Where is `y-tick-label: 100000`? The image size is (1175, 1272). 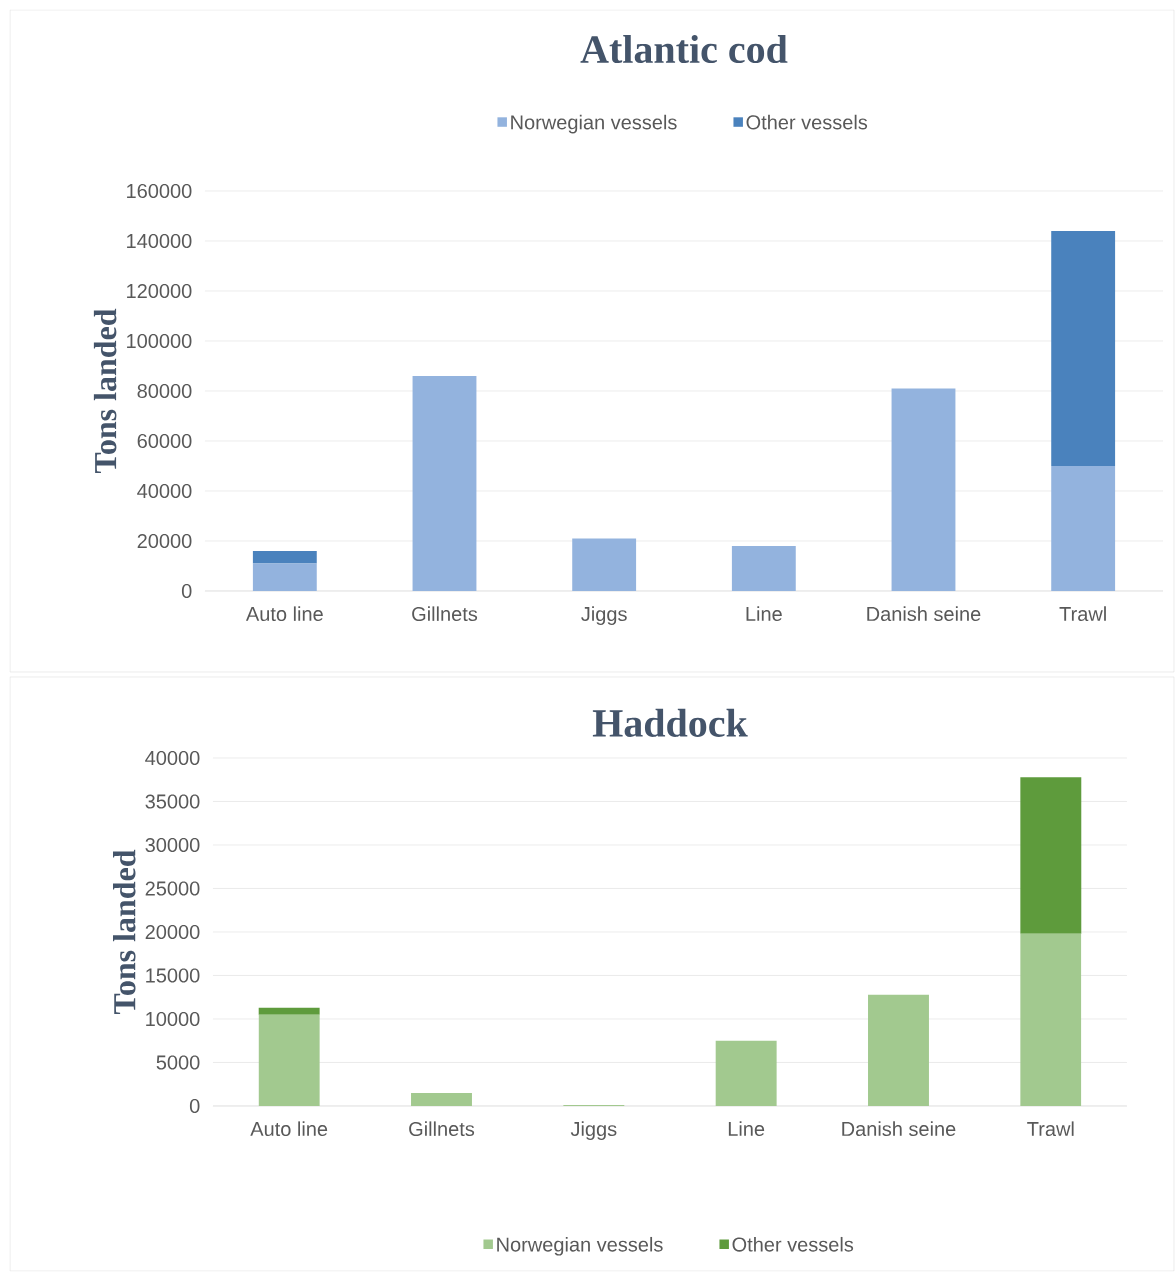
y-tick-label: 100000 is located at coordinates (159, 341).